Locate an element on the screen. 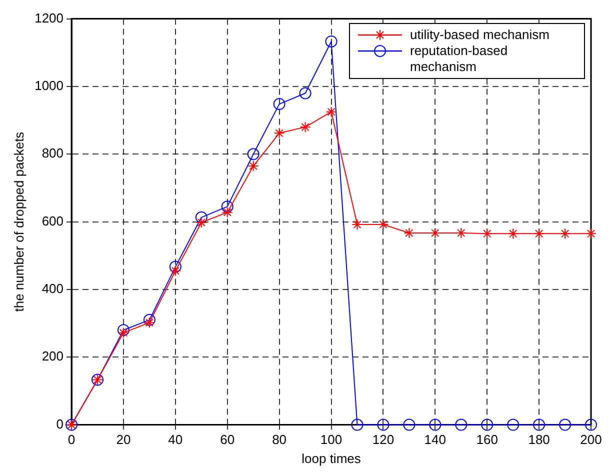 Image resolution: width=613 pixels, height=475 pixels. legend-label: reputation-based mechanism is located at coordinates (459, 58).